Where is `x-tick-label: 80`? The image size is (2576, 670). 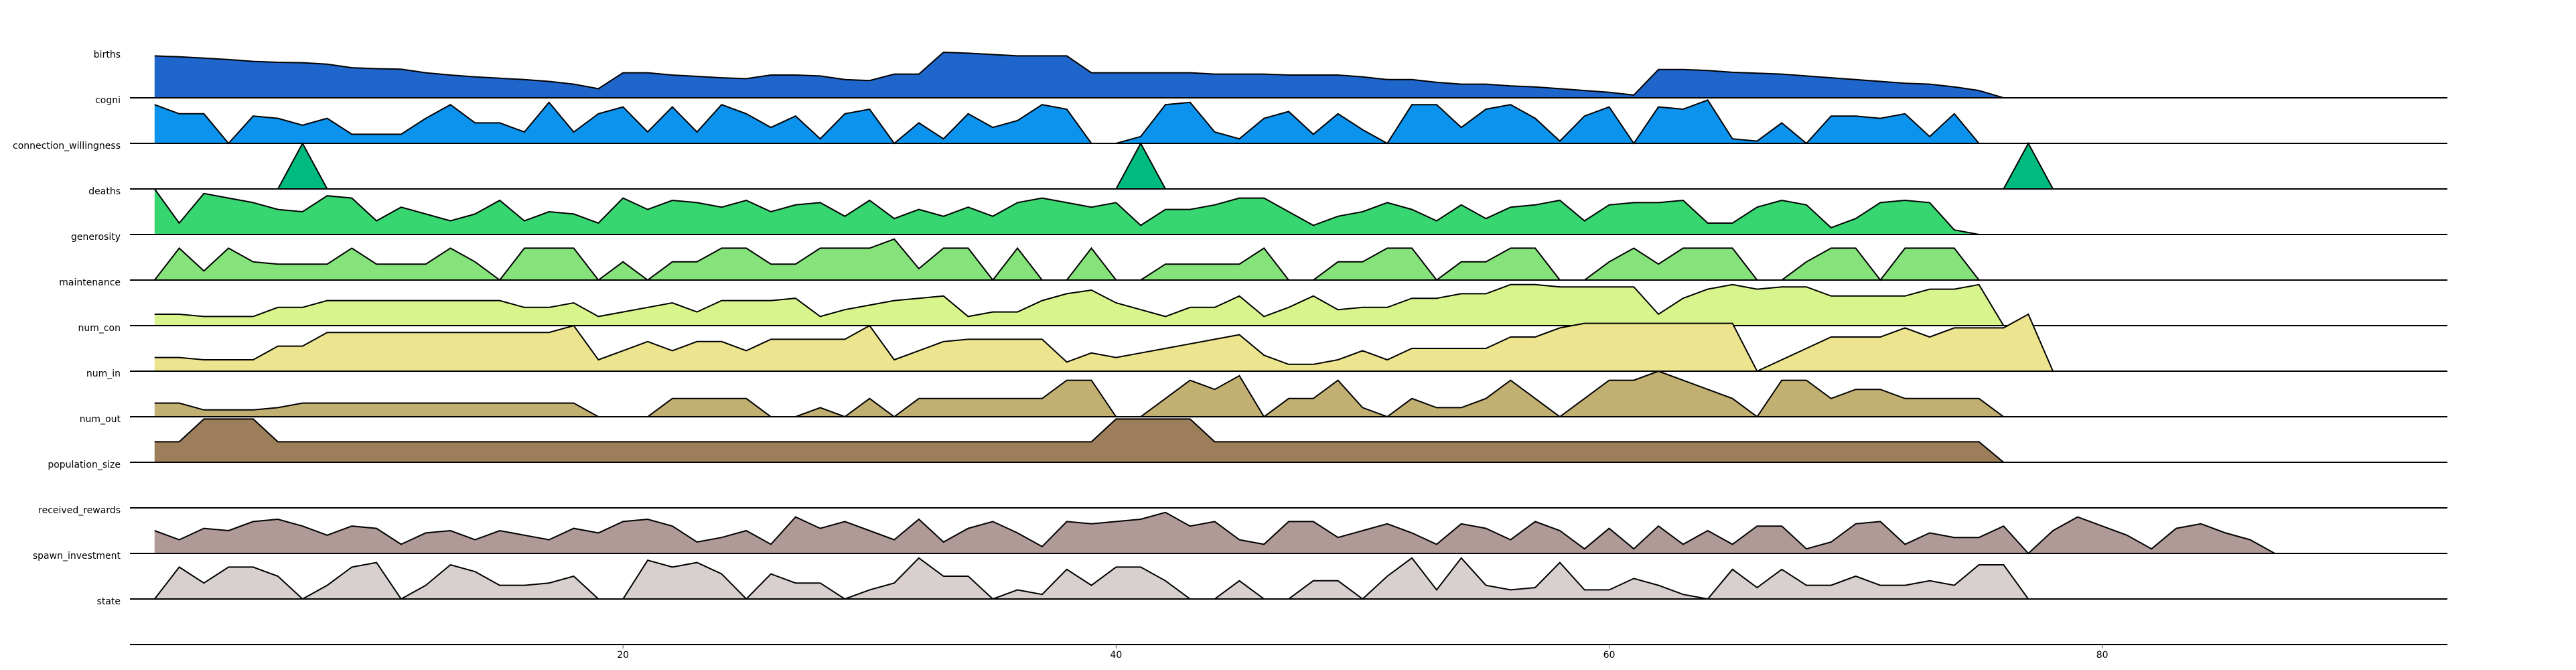 x-tick-label: 80 is located at coordinates (2102, 656).